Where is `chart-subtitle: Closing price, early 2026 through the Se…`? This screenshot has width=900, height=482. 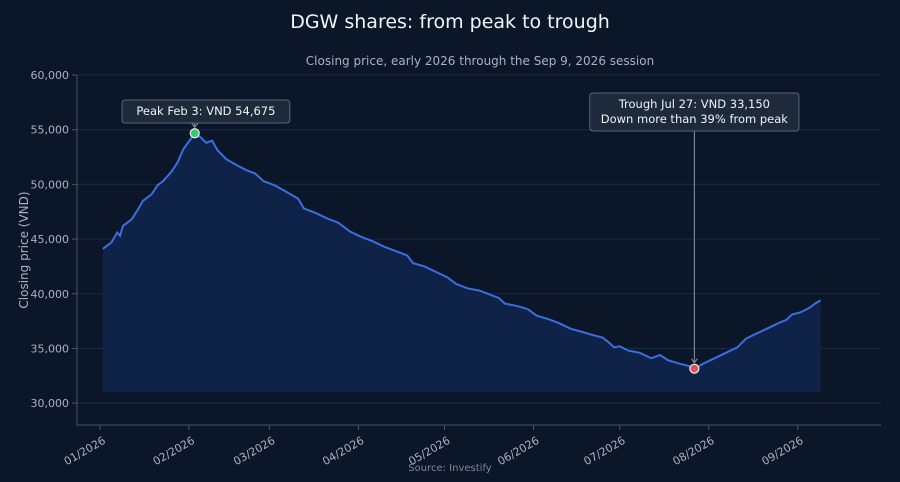 chart-subtitle: Closing price, early 2026 through the Se… is located at coordinates (480, 61).